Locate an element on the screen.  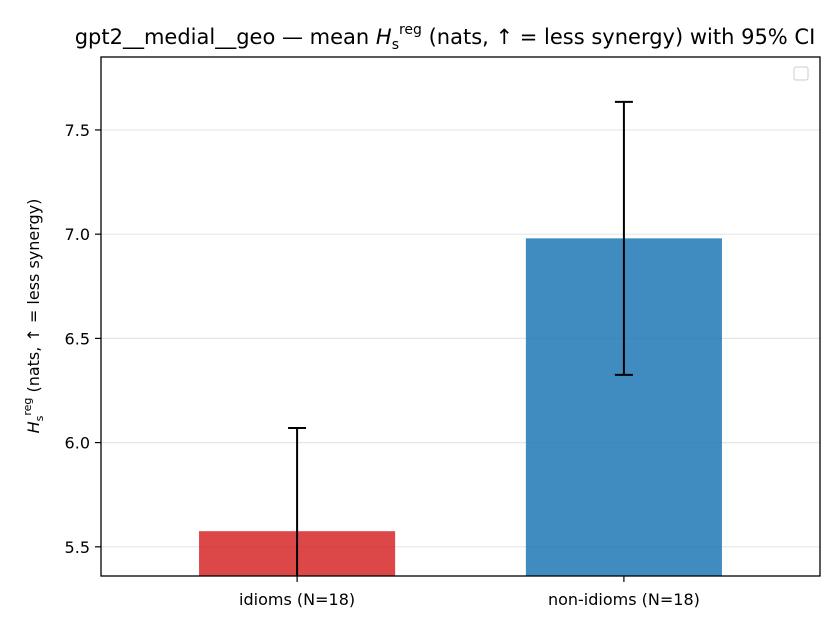
y-axis-ticks: 5.5 6.0 6.5 7.0 7.5 is located at coordinates (83, 339).